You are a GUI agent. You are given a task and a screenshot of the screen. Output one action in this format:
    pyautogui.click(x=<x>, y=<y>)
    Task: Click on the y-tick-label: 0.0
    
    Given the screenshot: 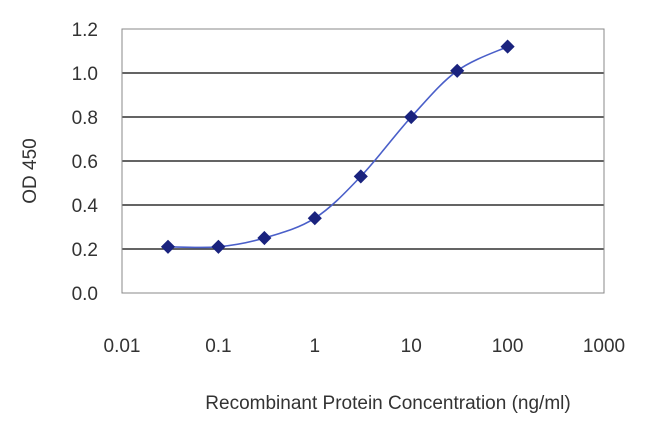 What is the action you would take?
    pyautogui.click(x=85, y=294)
    